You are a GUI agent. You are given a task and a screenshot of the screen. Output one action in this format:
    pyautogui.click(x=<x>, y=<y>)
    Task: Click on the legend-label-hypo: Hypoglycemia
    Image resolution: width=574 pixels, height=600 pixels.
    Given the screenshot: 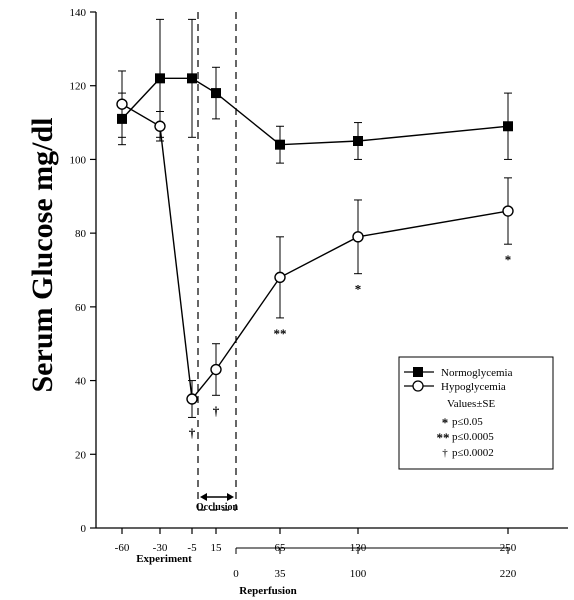 What is the action you would take?
    pyautogui.click(x=473, y=387)
    